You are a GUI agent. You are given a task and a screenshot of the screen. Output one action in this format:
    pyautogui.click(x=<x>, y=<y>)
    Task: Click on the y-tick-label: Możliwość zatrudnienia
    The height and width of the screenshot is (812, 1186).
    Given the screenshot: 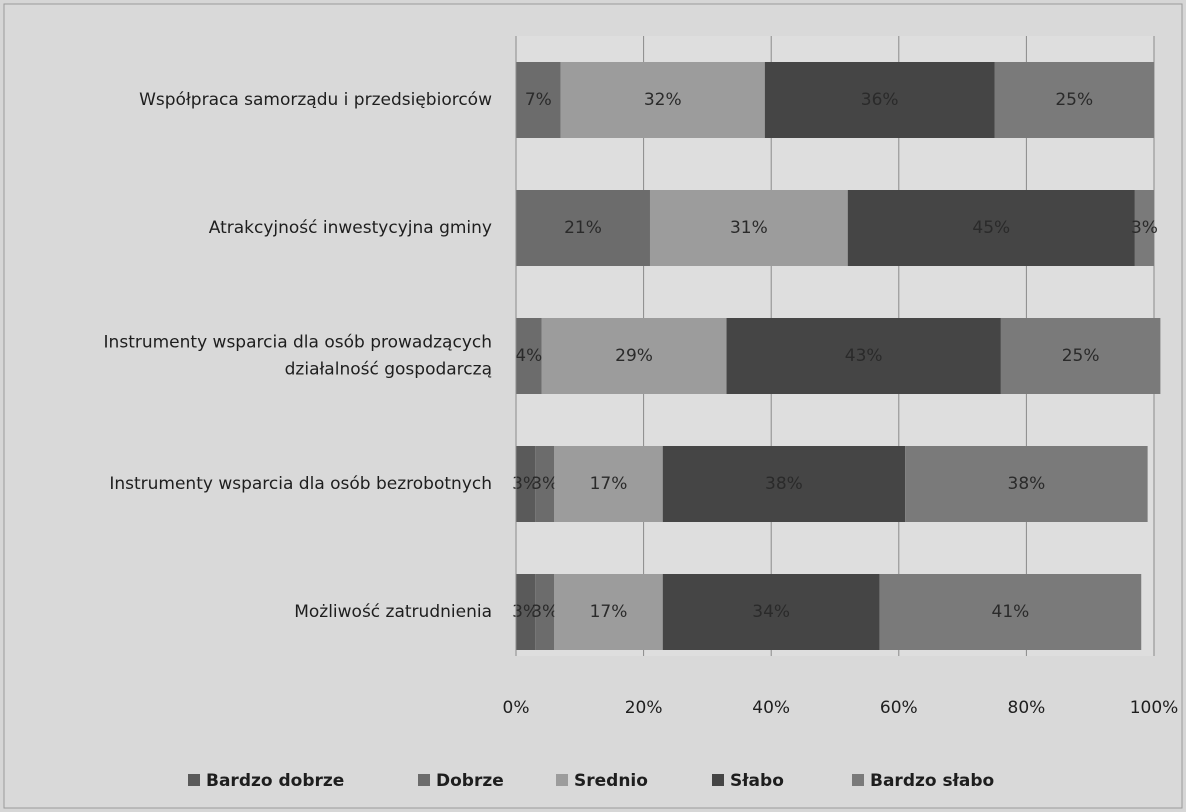 What is the action you would take?
    pyautogui.click(x=393, y=612)
    